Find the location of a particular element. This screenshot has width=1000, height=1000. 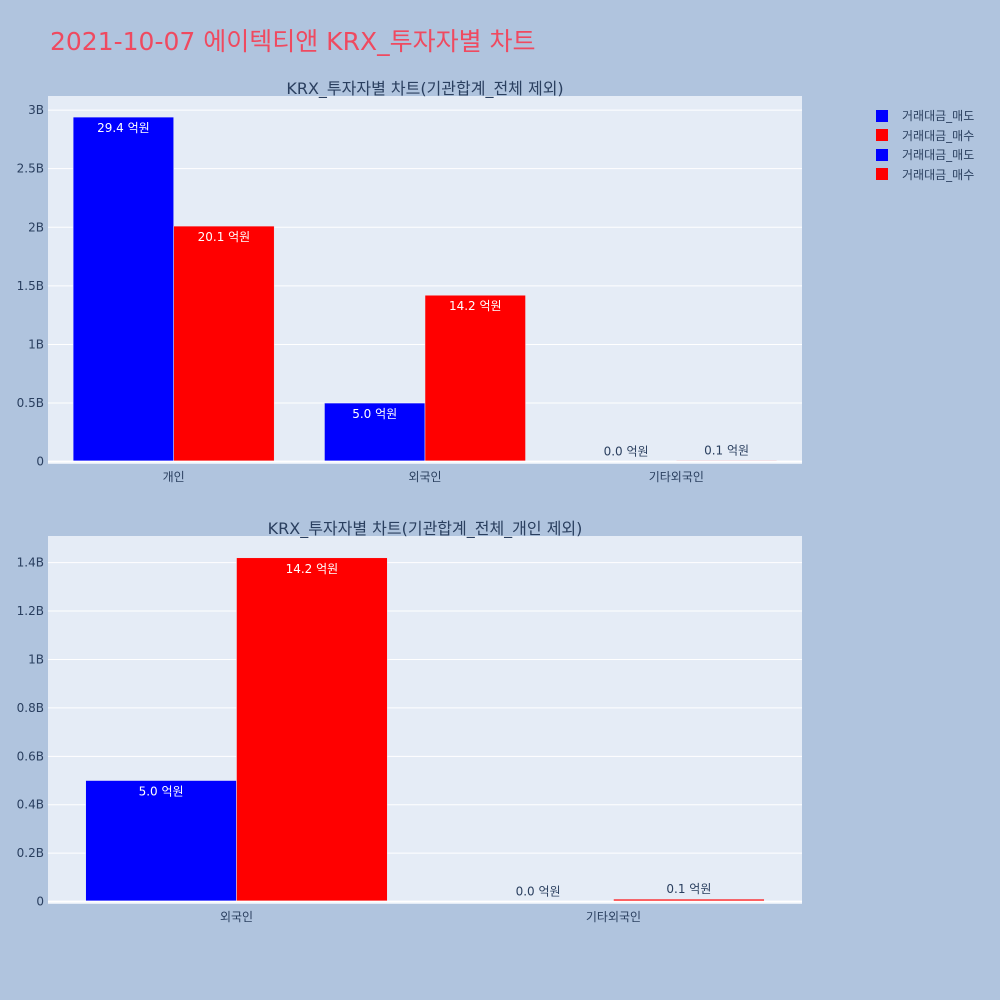

legend: 거래대금_매도 거래대금_매수 거래대금_매도 거래대금_매수 is located at coordinates (925, 145).